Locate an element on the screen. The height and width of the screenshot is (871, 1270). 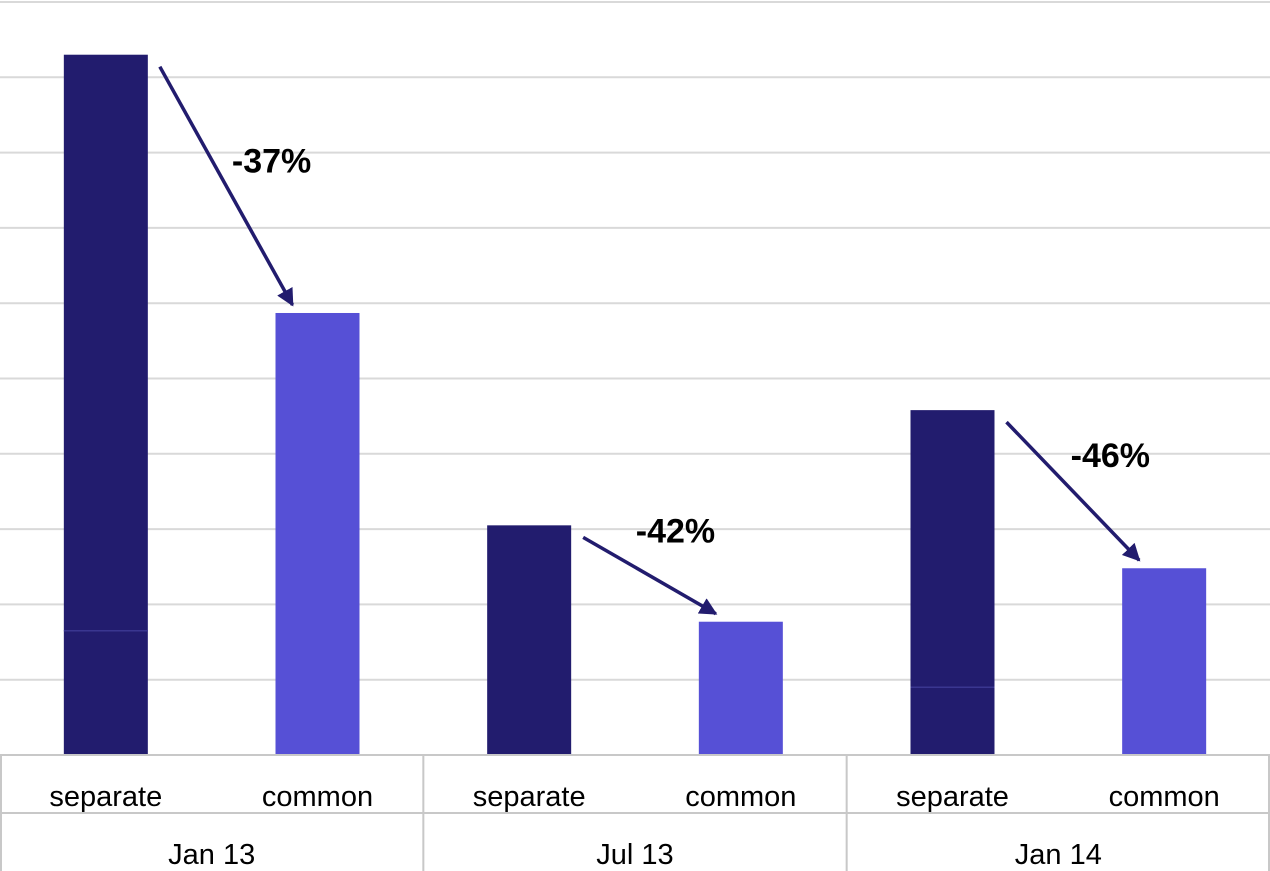
group-label: Jan 13 is located at coordinates (211, 855).